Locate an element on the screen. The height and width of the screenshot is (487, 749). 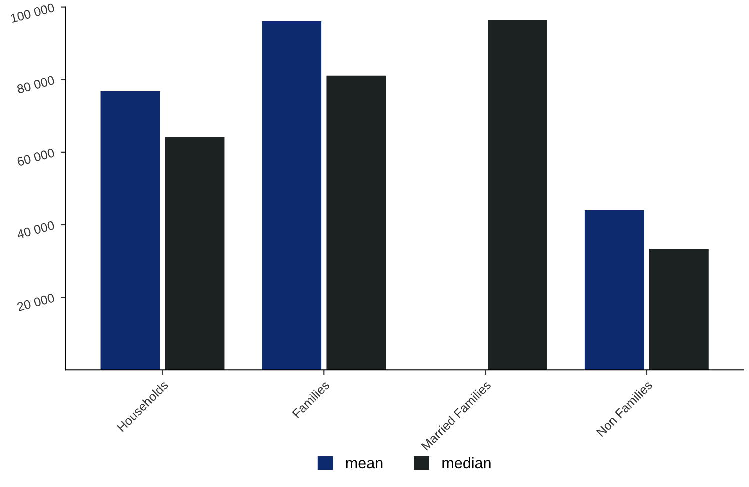
y-tick-label: 60 000 is located at coordinates (36, 157).